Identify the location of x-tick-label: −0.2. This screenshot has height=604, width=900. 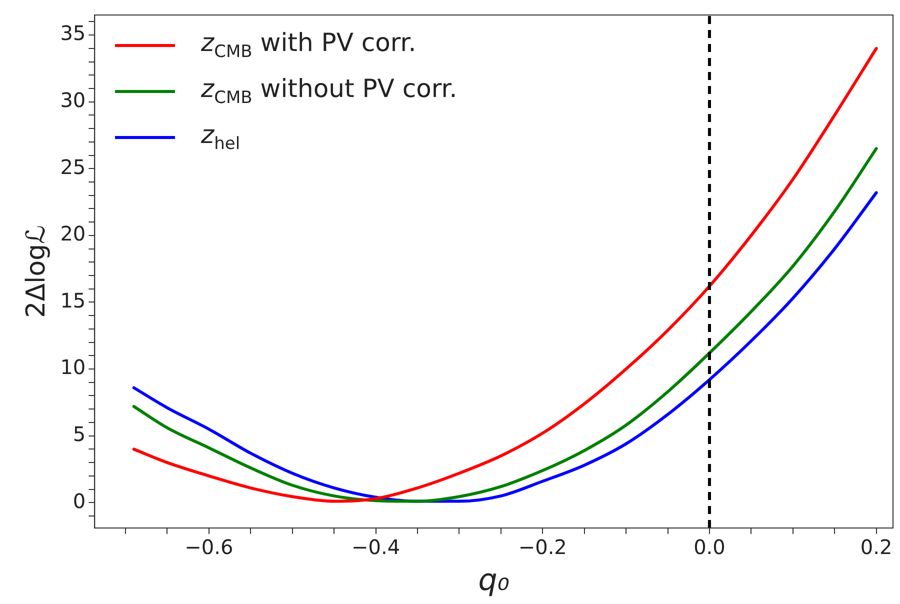
(542, 547).